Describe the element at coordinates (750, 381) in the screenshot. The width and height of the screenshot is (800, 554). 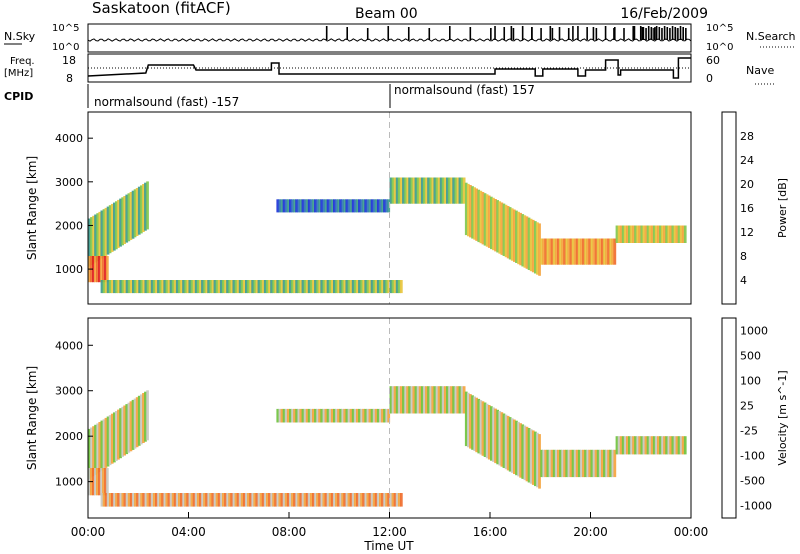
I see `colorbar-tick-label: 100` at that location.